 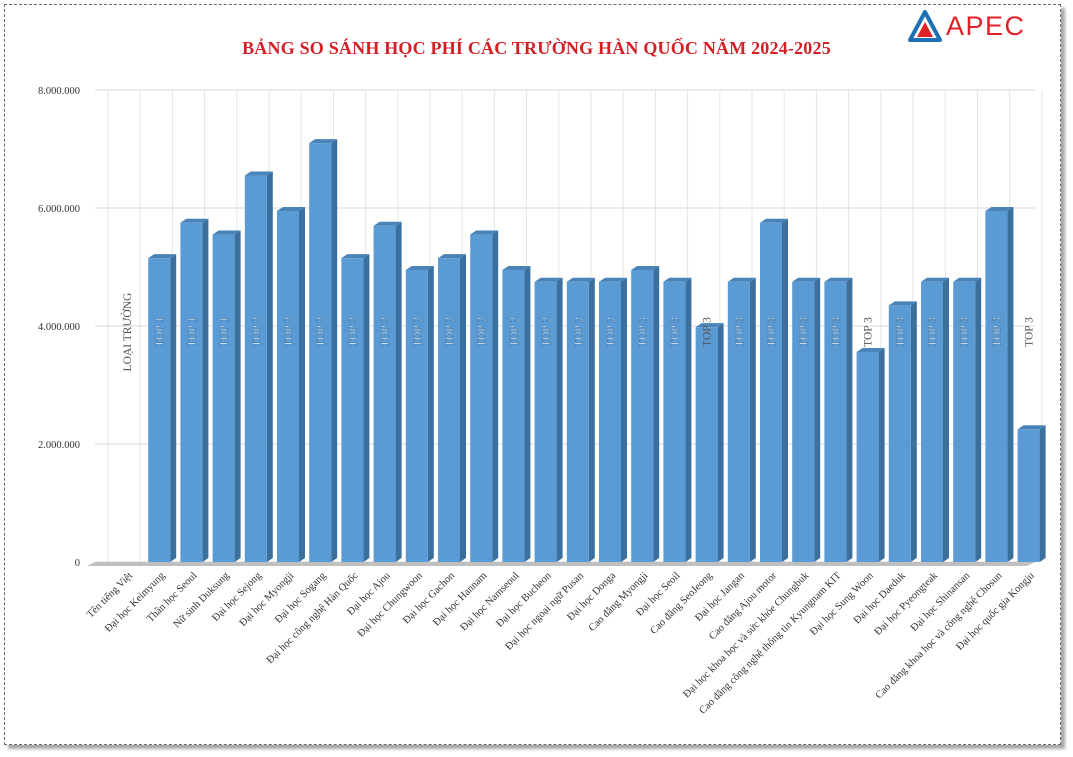 I want to click on data-label: LOẠI TRƯỜNG, so click(x=127, y=332).